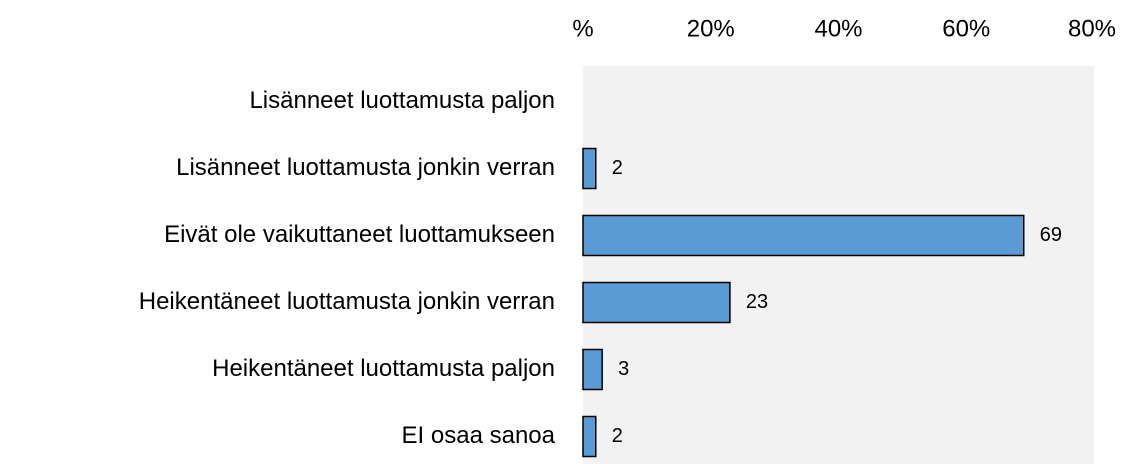 The image size is (1124, 464). I want to click on value-label: 3, so click(623, 369).